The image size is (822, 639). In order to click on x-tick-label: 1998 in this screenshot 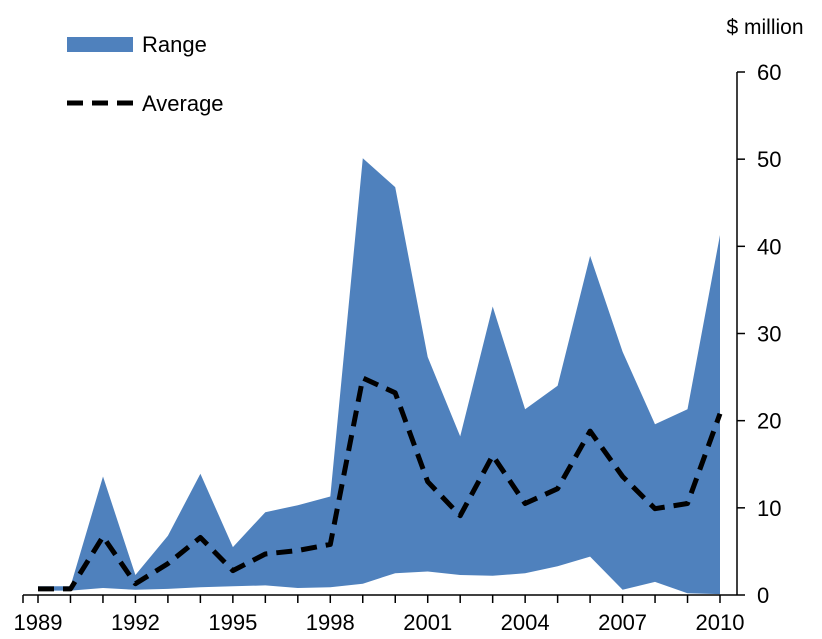, I will do `click(330, 622)`.